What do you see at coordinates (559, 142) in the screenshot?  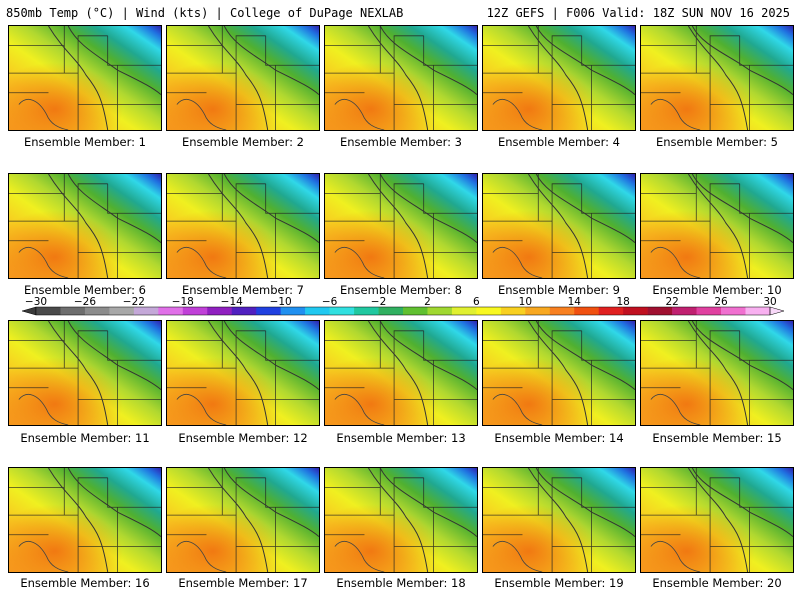 I see `ensemble-member-label: Ensemble Member: 4` at bounding box center [559, 142].